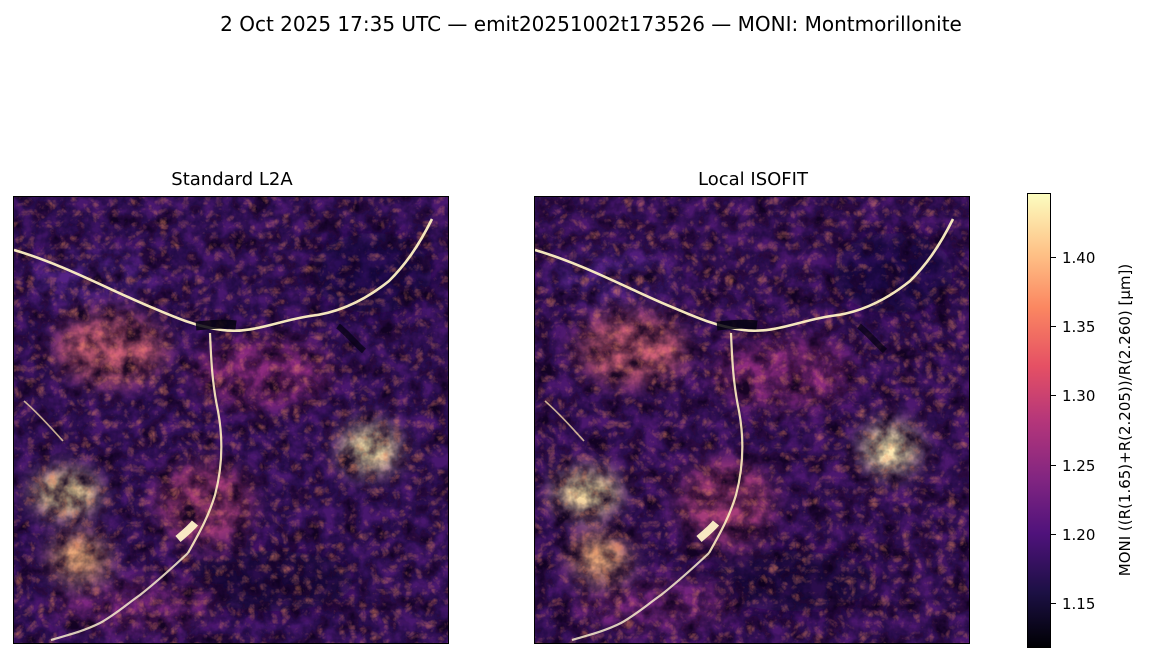  I want to click on panel-title-standard-l2a: Standard L2A, so click(232, 179).